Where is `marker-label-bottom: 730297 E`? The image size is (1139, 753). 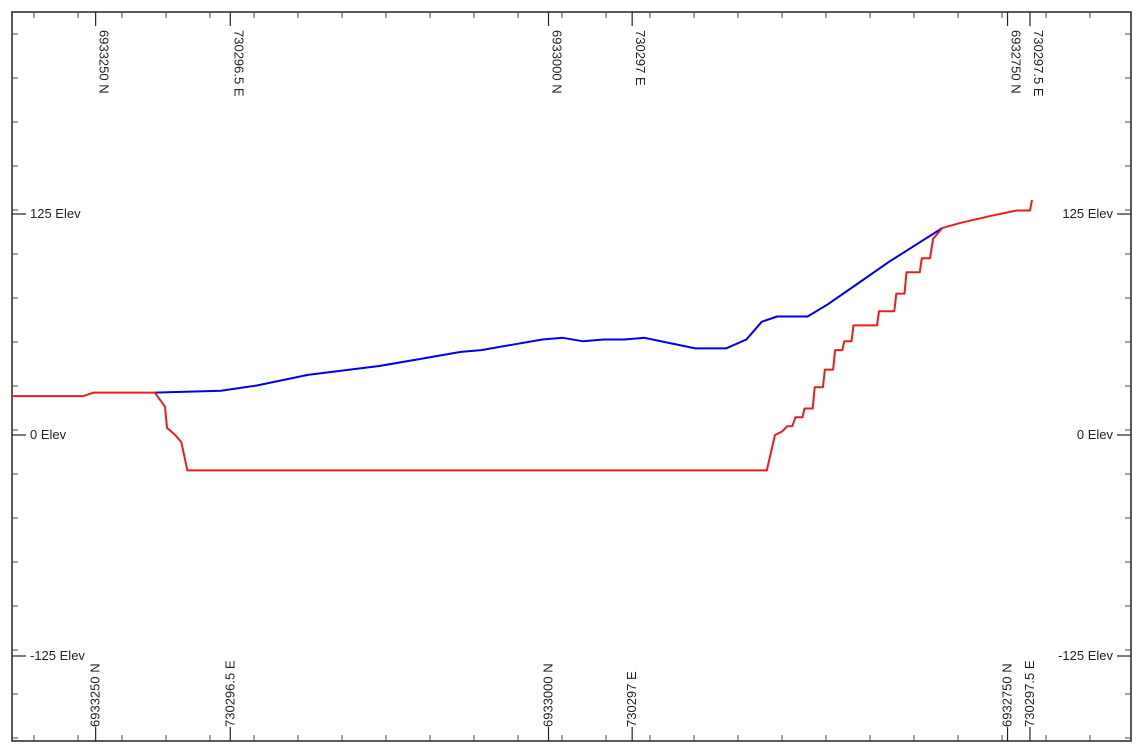
marker-label-bottom: 730297 E is located at coordinates (631, 699).